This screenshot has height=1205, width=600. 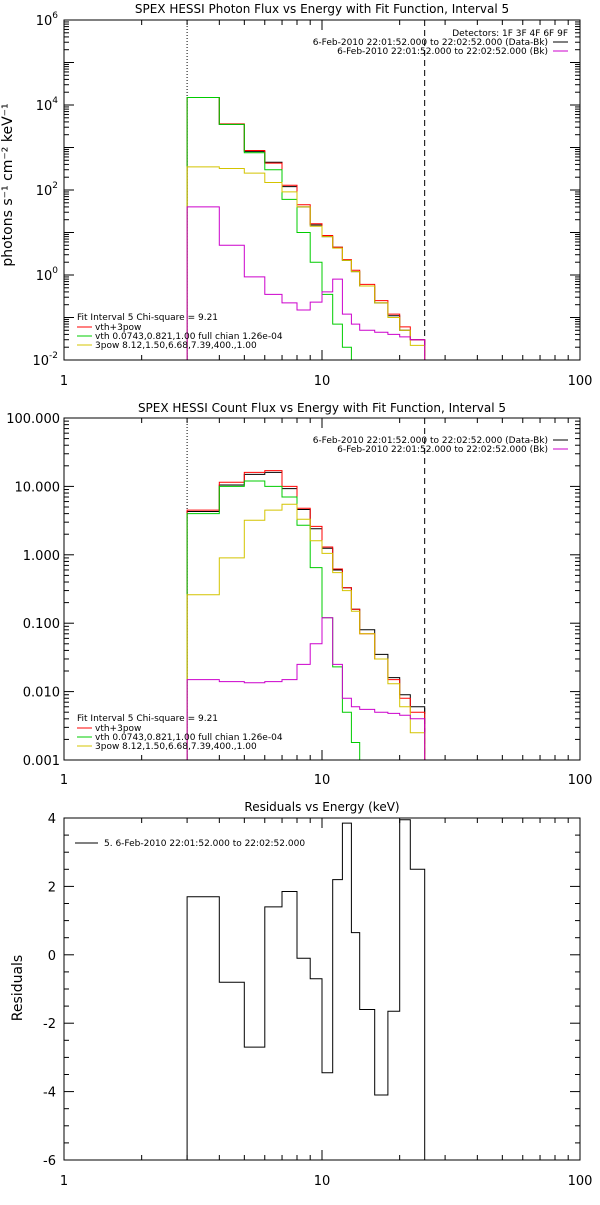 What do you see at coordinates (8, 184) in the screenshot?
I see `panel1-y-axis-label: photons s⁻¹ cm⁻² keV⁻¹` at bounding box center [8, 184].